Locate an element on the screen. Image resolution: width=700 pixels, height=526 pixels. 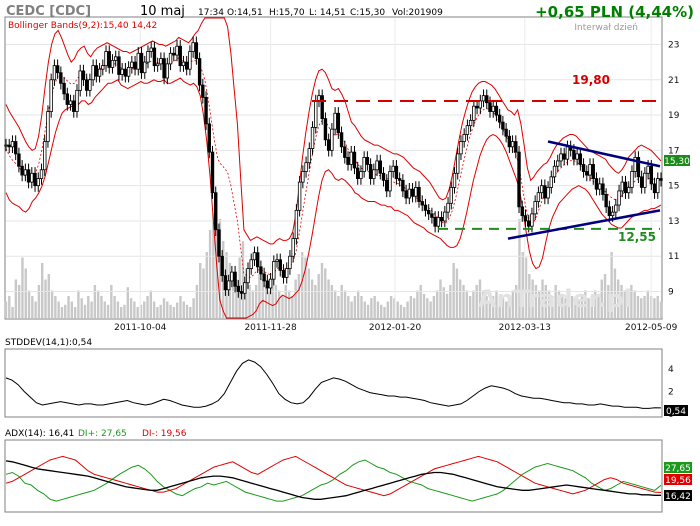
date-tick-label: 2012-03-13 is located at coordinates (525, 328).